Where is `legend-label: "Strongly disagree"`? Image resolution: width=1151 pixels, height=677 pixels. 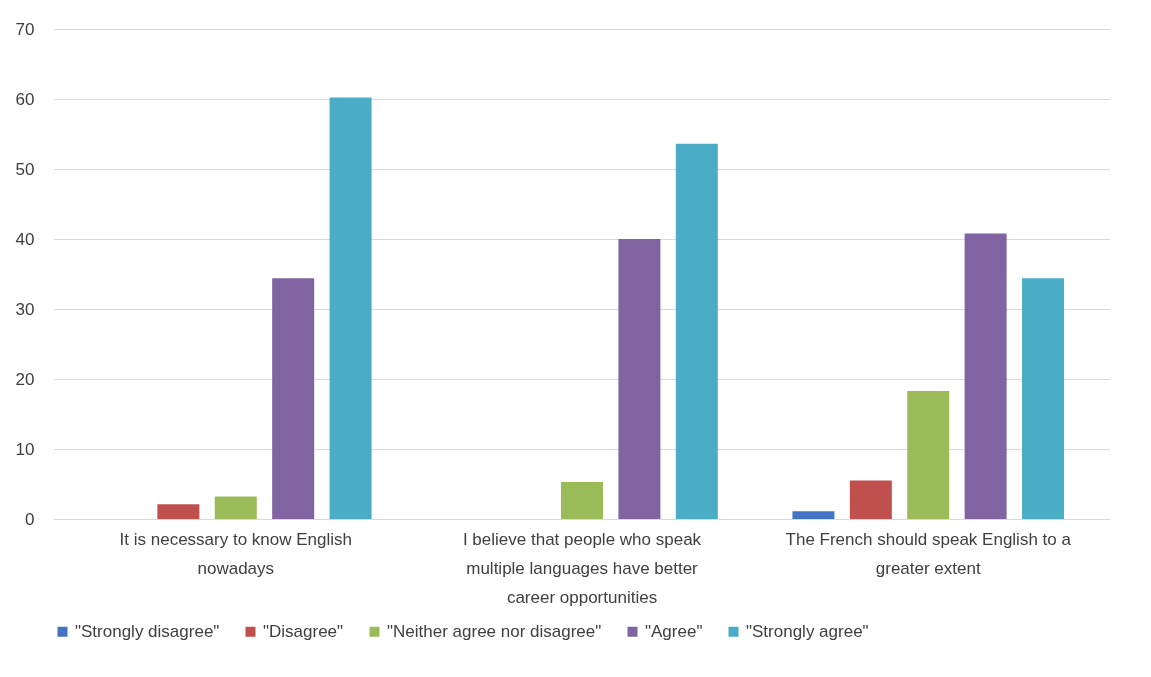 legend-label: "Strongly disagree" is located at coordinates (147, 631).